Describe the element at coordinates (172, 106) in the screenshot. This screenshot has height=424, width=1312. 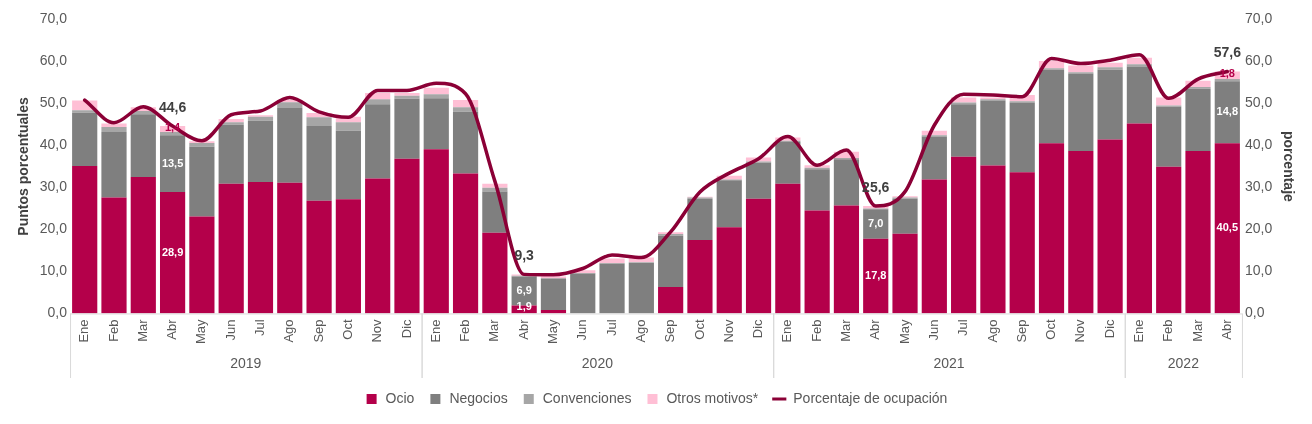
I see `data-label: 44,6` at that location.